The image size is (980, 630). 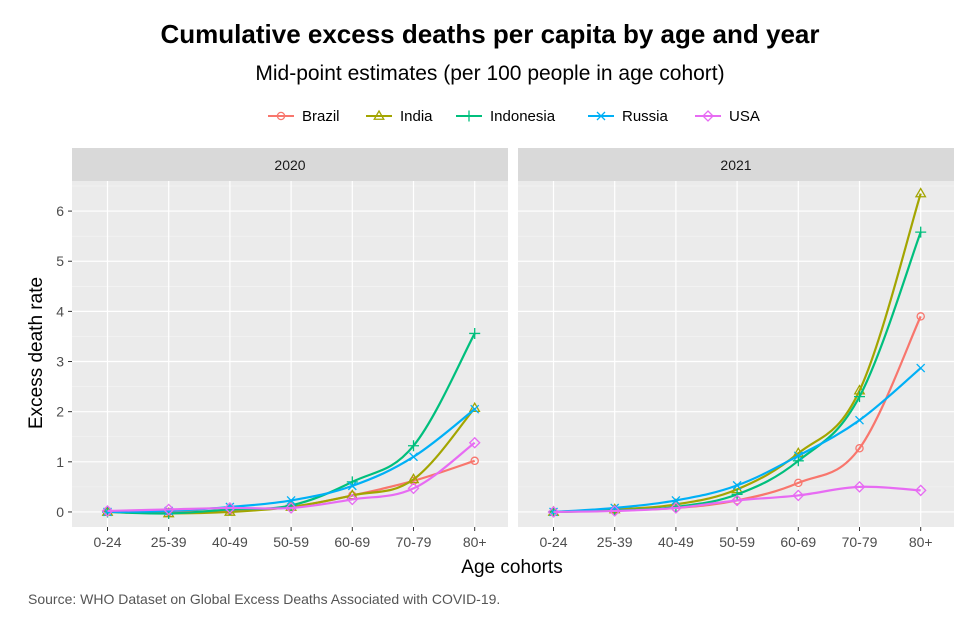 What do you see at coordinates (60, 362) in the screenshot?
I see `y-tick-label: 3` at bounding box center [60, 362].